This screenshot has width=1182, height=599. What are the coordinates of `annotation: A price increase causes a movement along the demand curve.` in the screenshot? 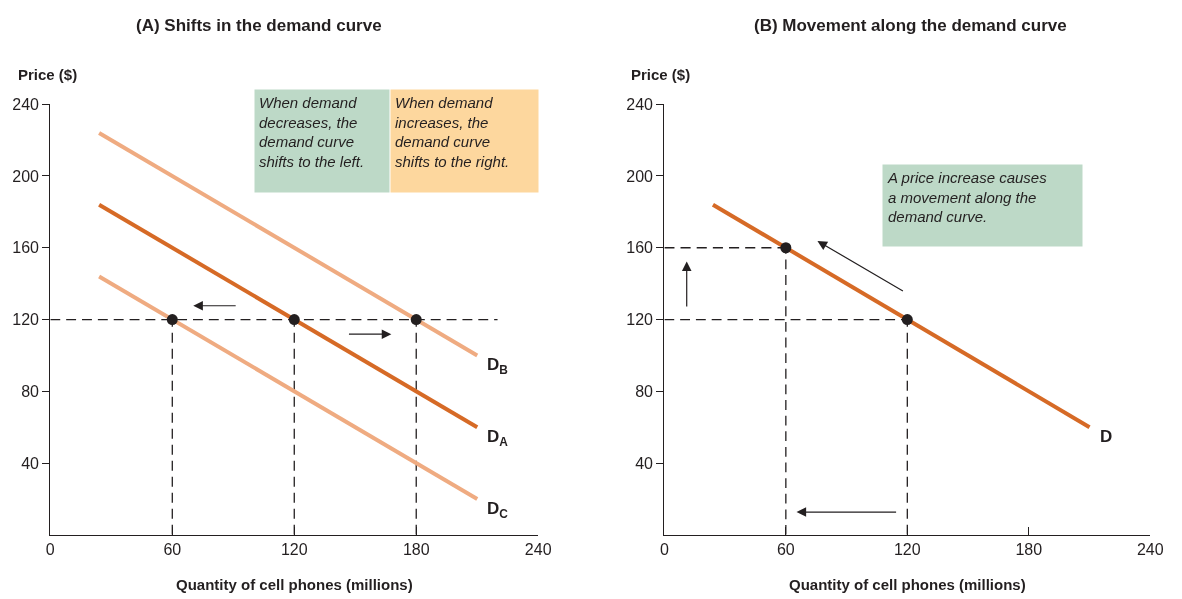 It's located at (967, 197).